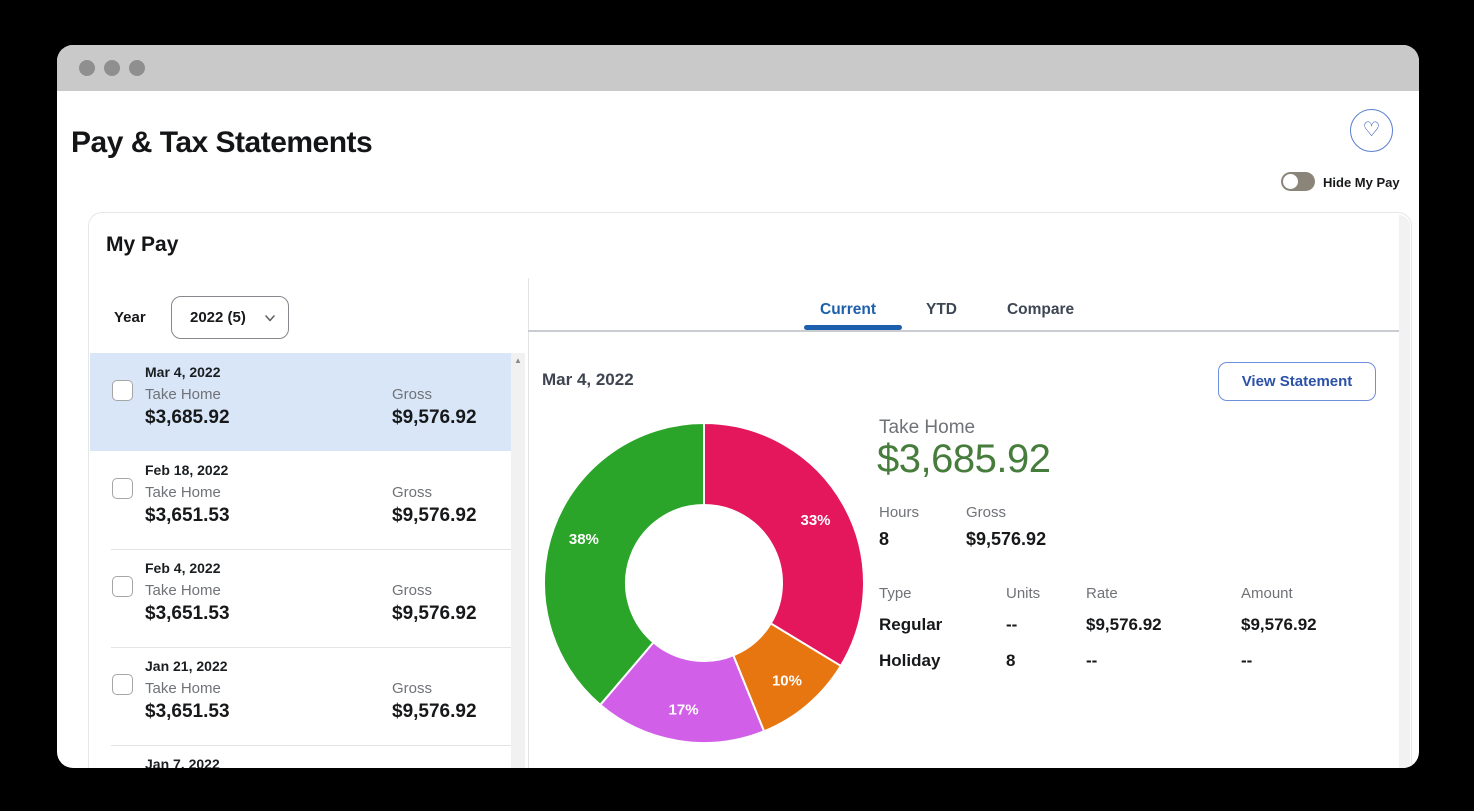 Image resolution: width=1474 pixels, height=811 pixels. Describe the element at coordinates (187, 417) in the screenshot. I see `take-home-amount: $3,685.92` at that location.